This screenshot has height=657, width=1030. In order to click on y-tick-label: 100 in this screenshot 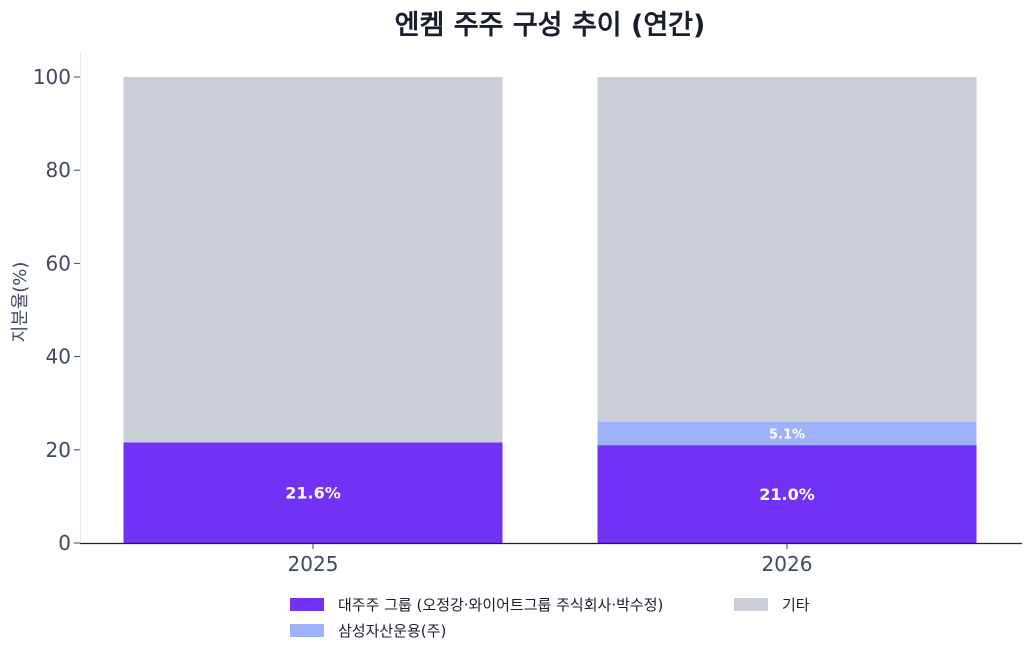, I will do `click(52, 77)`.